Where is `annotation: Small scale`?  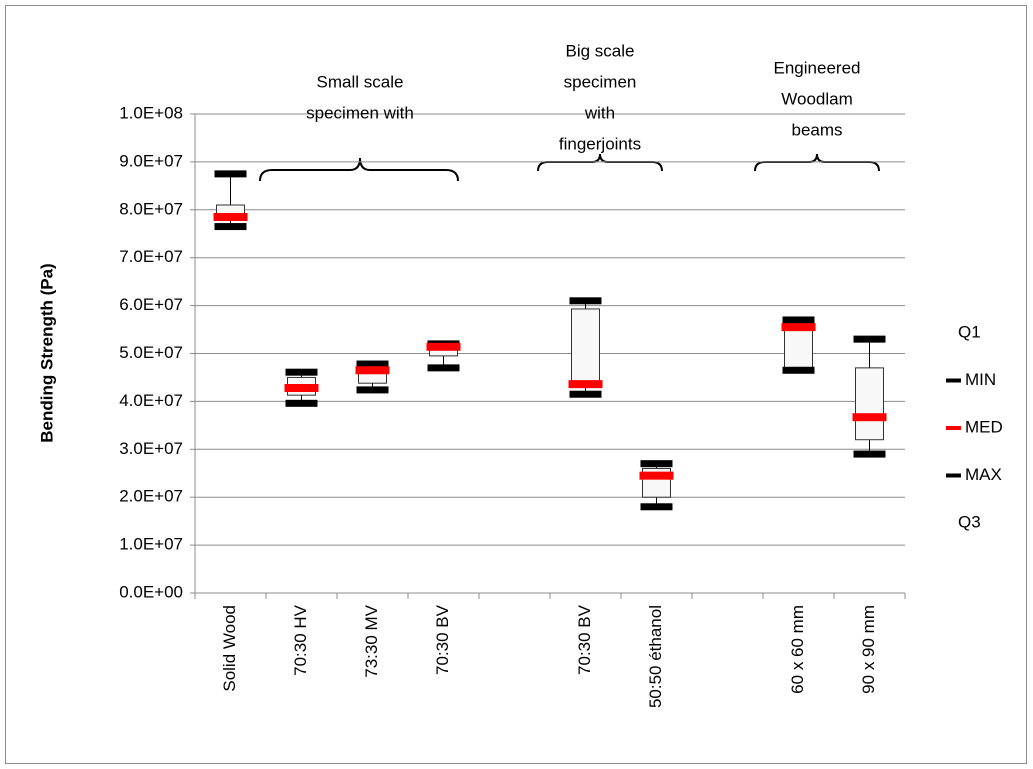 annotation: Small scale is located at coordinates (360, 81).